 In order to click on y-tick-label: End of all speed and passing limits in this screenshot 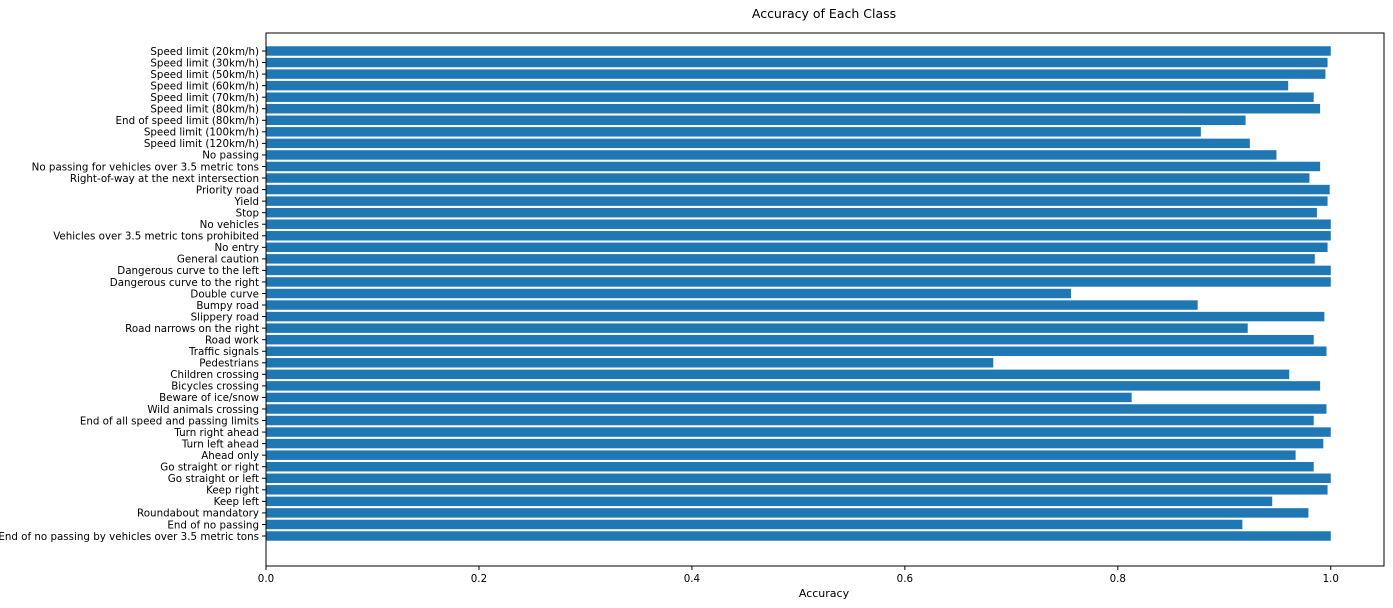, I will do `click(169, 421)`.